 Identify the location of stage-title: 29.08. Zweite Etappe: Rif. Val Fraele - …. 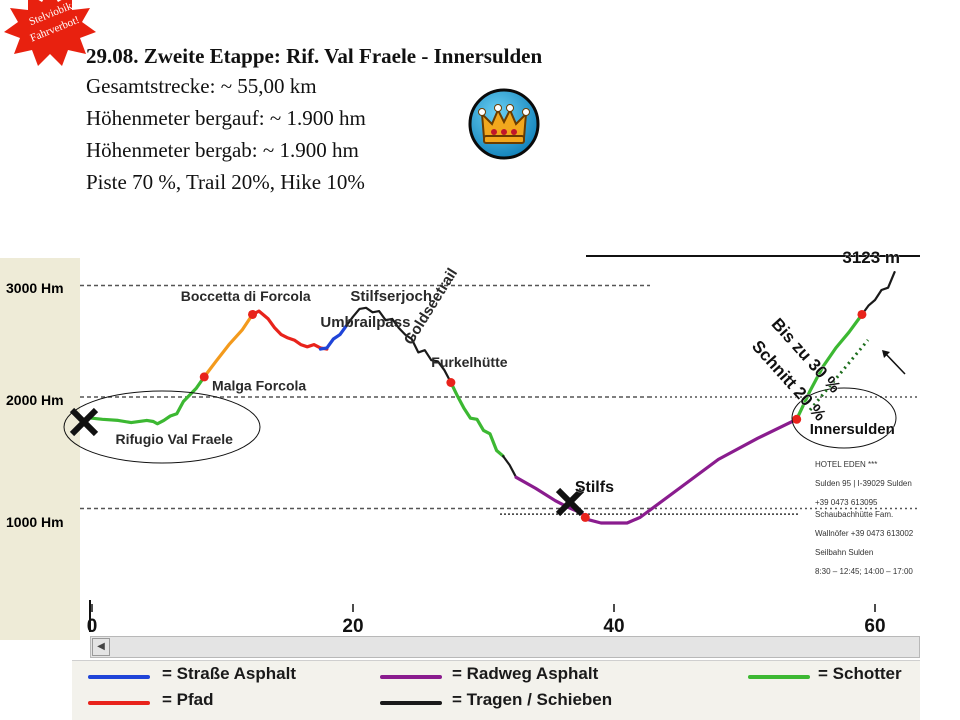
(314, 56).